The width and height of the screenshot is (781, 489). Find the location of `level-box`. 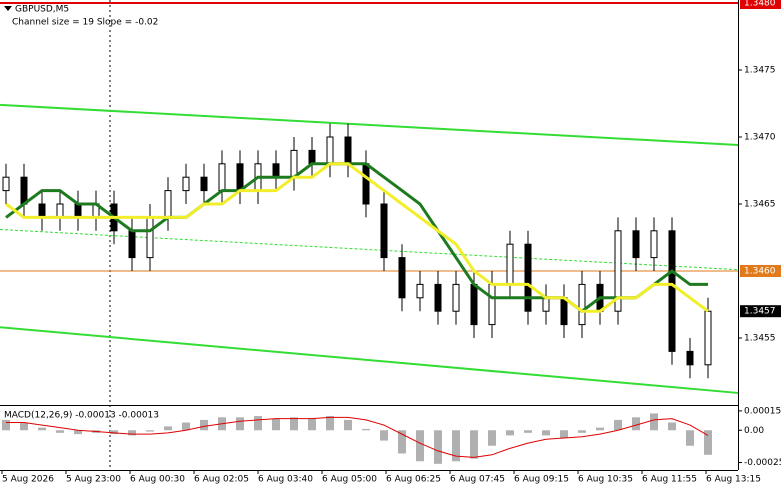

level-box is located at coordinates (760, 271).